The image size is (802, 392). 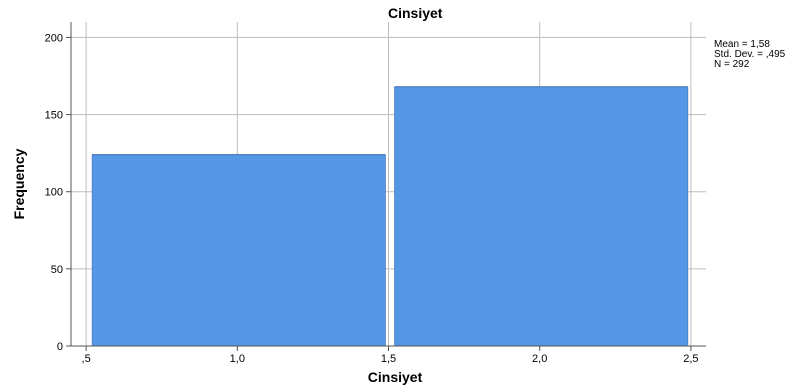 I want to click on y-tick-label: 50, so click(x=57, y=270).